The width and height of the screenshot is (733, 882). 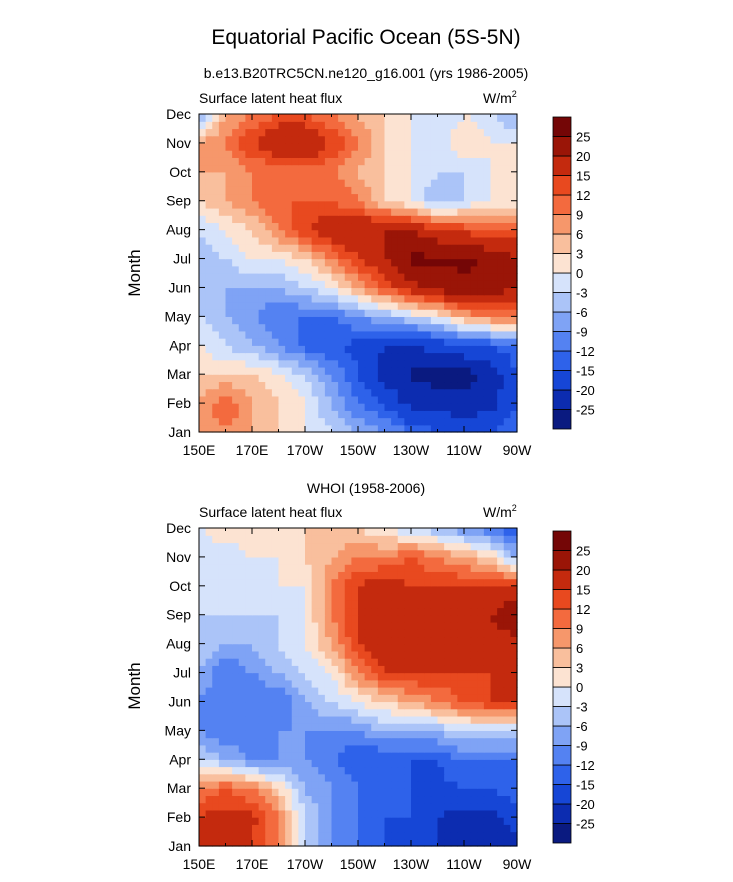 What do you see at coordinates (497, 98) in the screenshot?
I see `units-text: W/m` at bounding box center [497, 98].